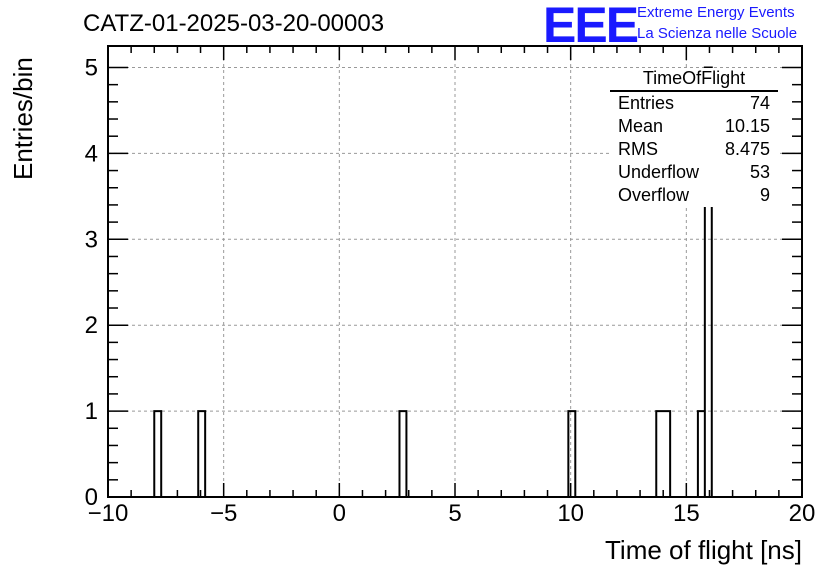  Describe the element at coordinates (339, 513) in the screenshot. I see `x-tick-label: 0` at that location.